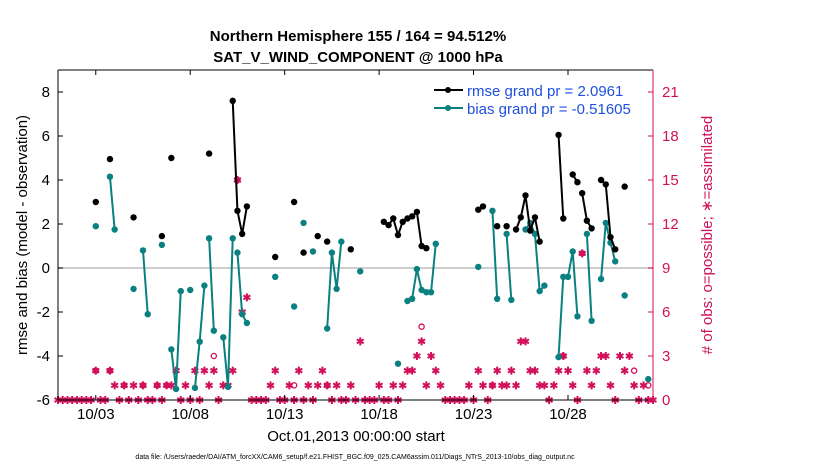 The width and height of the screenshot is (830, 470). I want to click on x-tick-label: 10/28, so click(568, 414).